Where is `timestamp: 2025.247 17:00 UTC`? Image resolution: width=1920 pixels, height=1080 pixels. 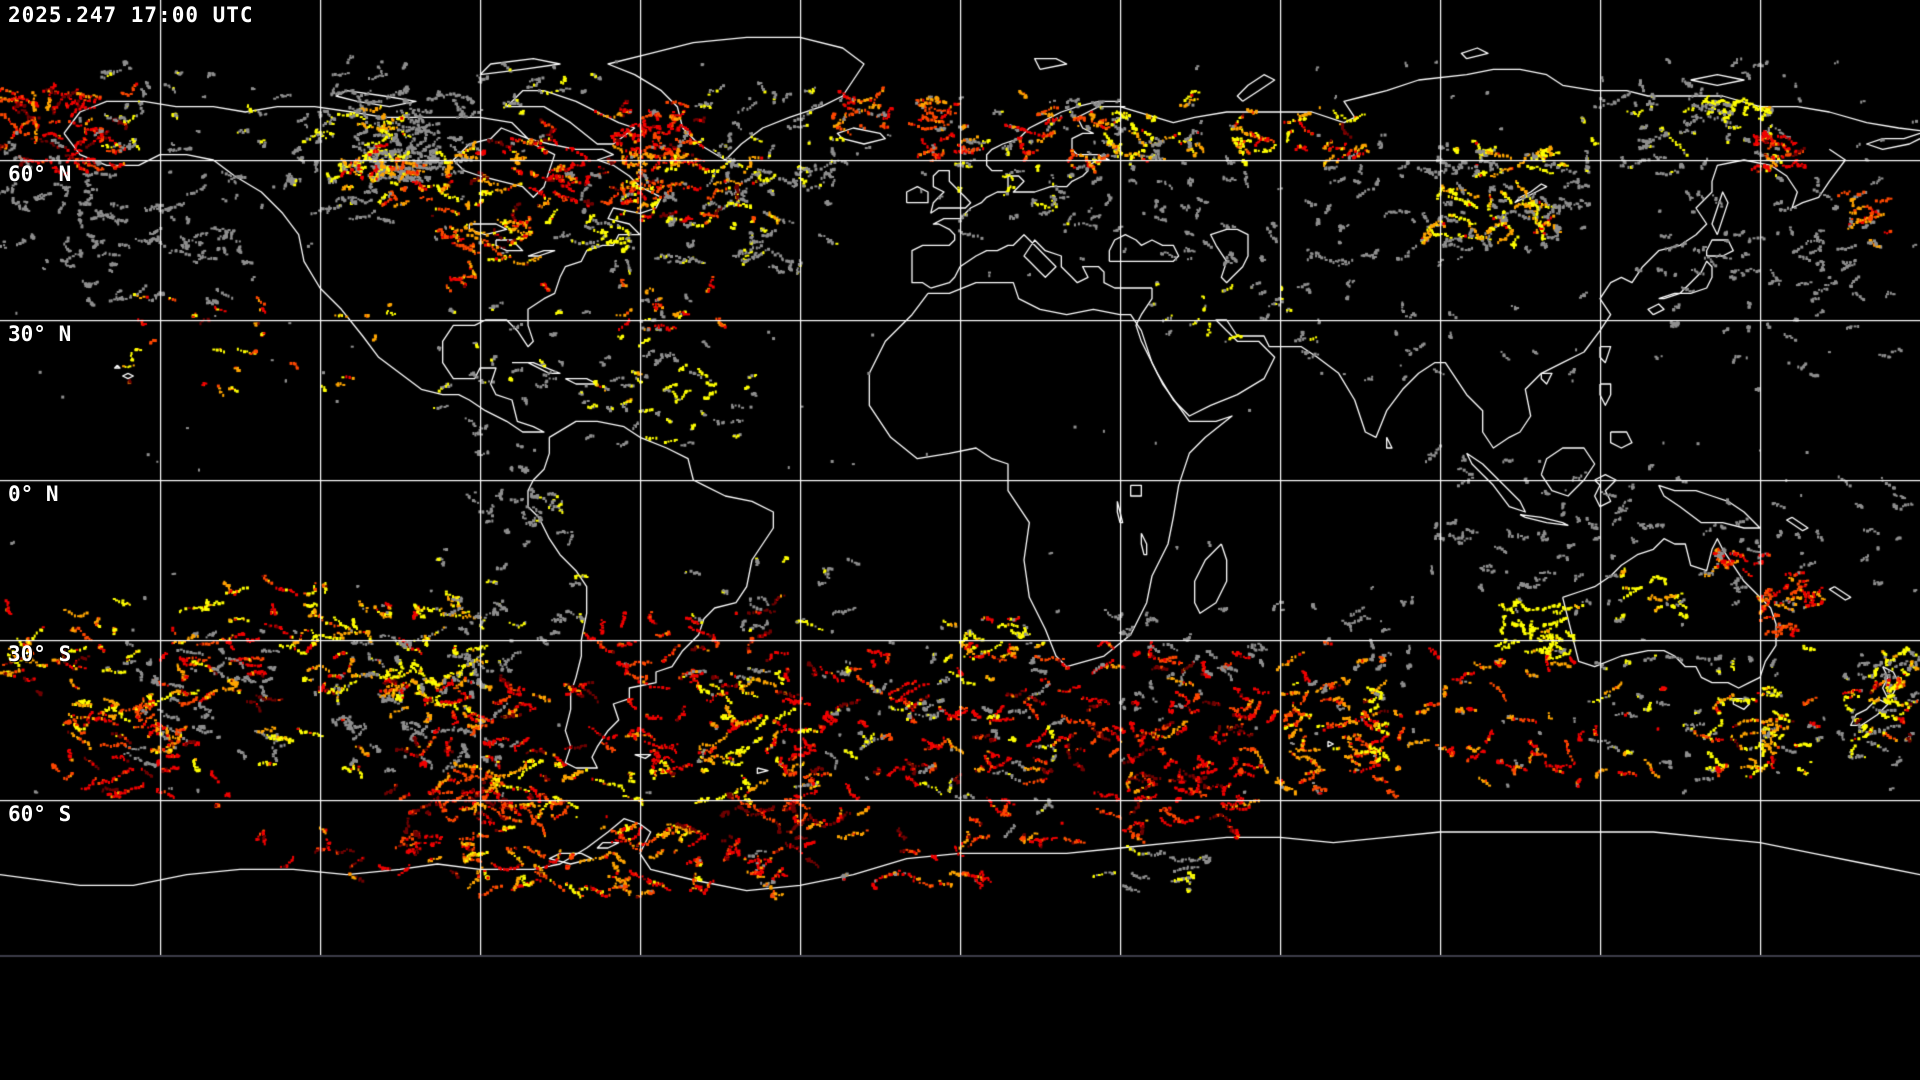
timestamp: 2025.247 17:00 UTC is located at coordinates (131, 15).